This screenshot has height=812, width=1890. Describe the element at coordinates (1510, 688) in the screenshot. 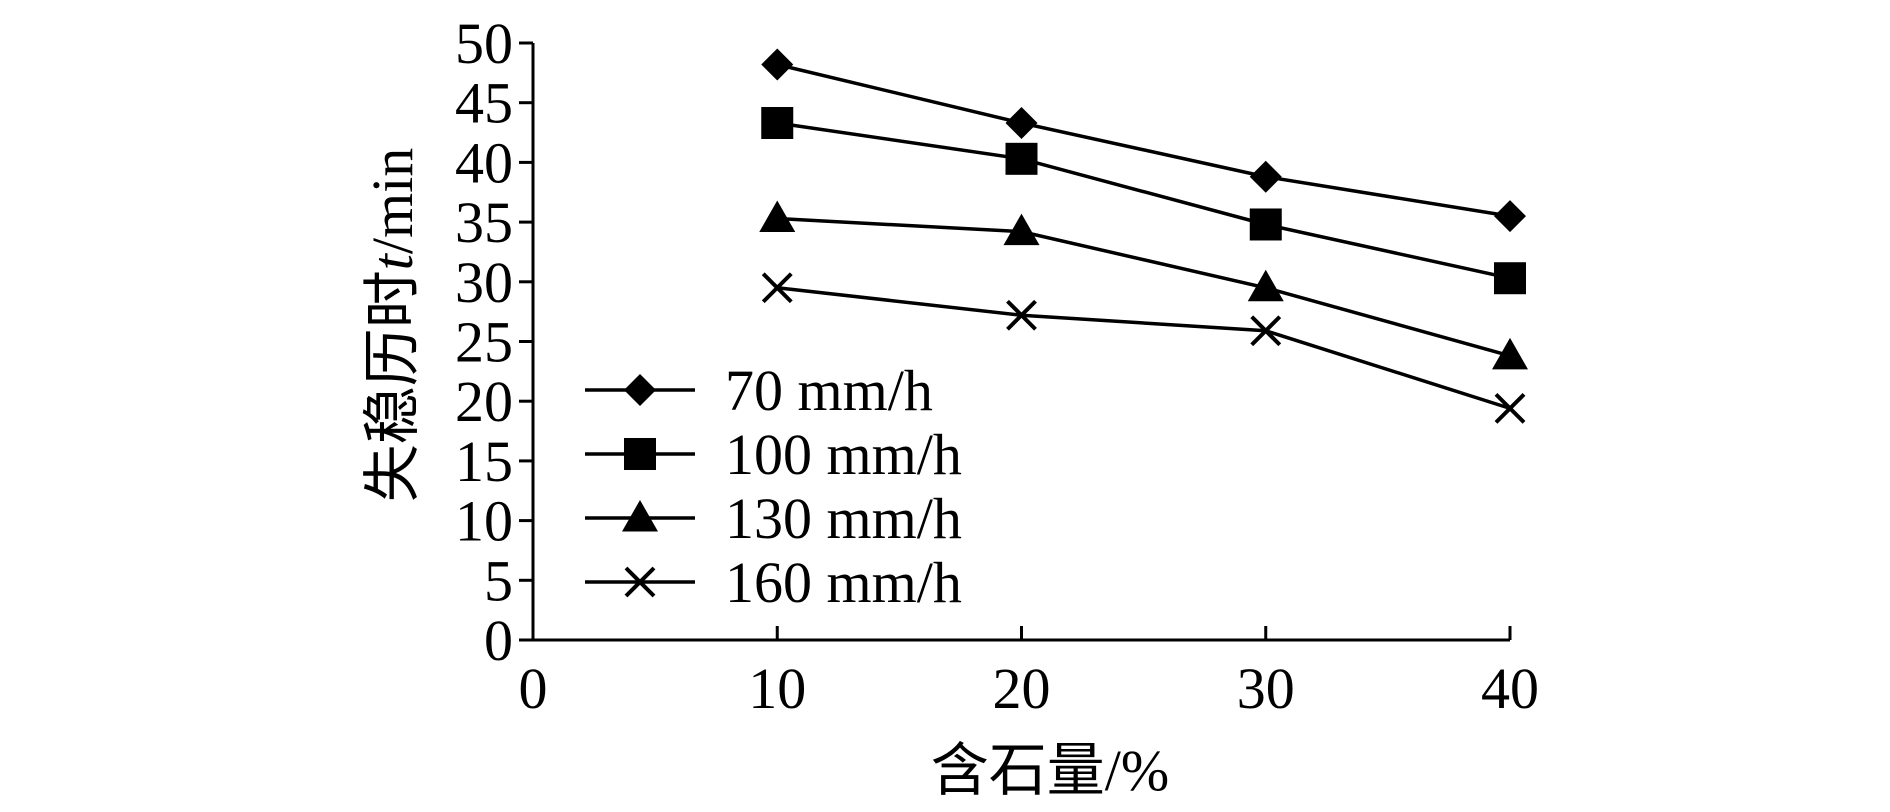

I see `x-tick-label: 40` at that location.